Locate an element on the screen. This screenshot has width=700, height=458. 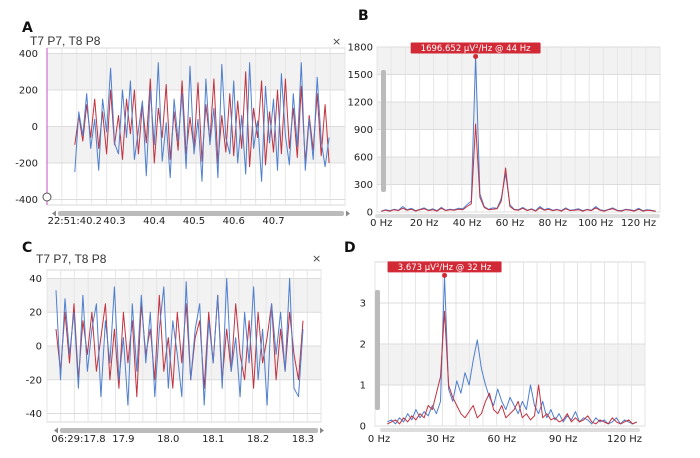
x-tick-label: 18.3 is located at coordinates (303, 439).